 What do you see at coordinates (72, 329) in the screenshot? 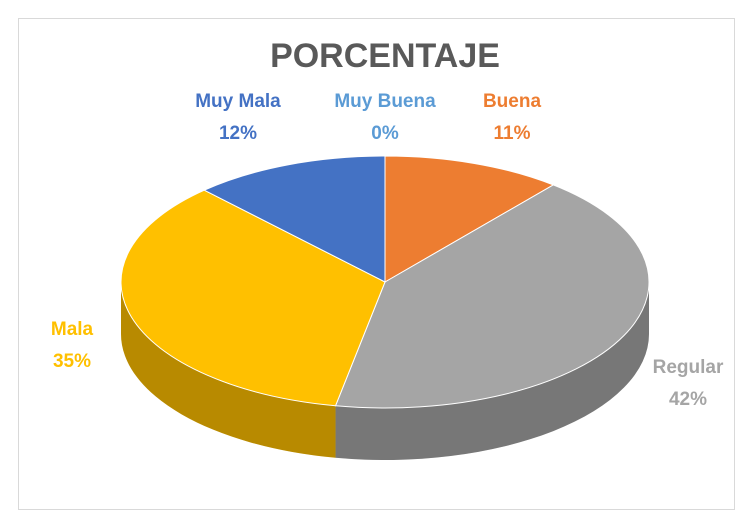
I see `data-label-name: Mala` at bounding box center [72, 329].